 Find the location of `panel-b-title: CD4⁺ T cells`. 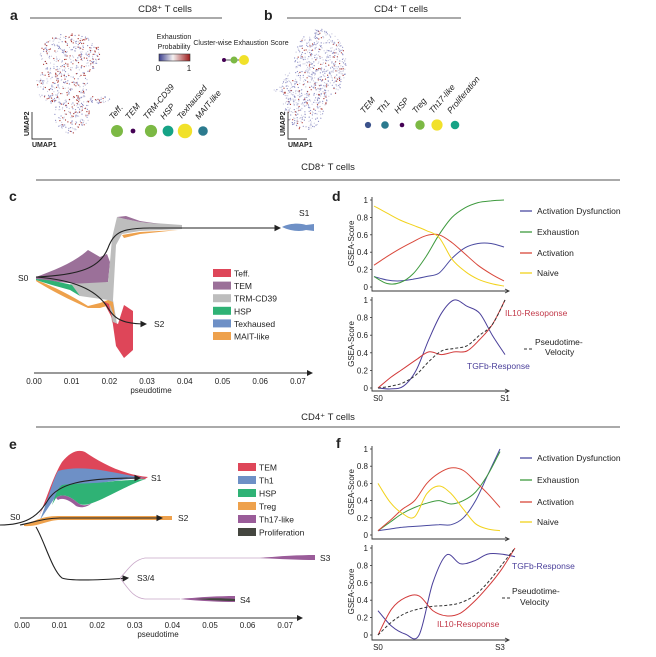

panel-b-title: CD4⁺ T cells is located at coordinates (401, 9).